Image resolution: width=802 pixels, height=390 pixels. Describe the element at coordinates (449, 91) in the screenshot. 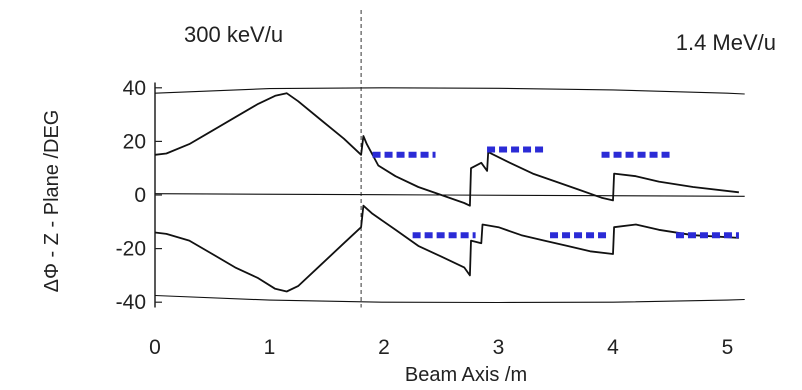

I see `series-upper-envelope` at that location.